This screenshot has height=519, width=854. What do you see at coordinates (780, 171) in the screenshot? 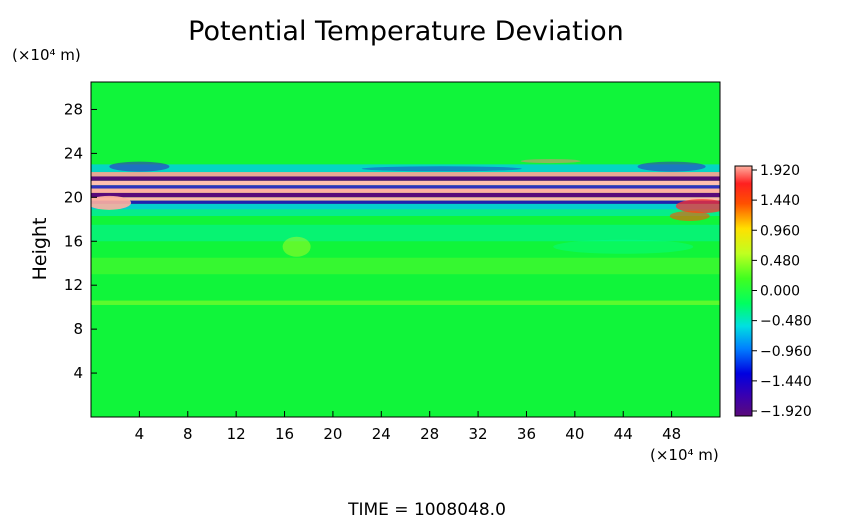
I see `colorbar-tick-label: 1.920` at bounding box center [780, 171].